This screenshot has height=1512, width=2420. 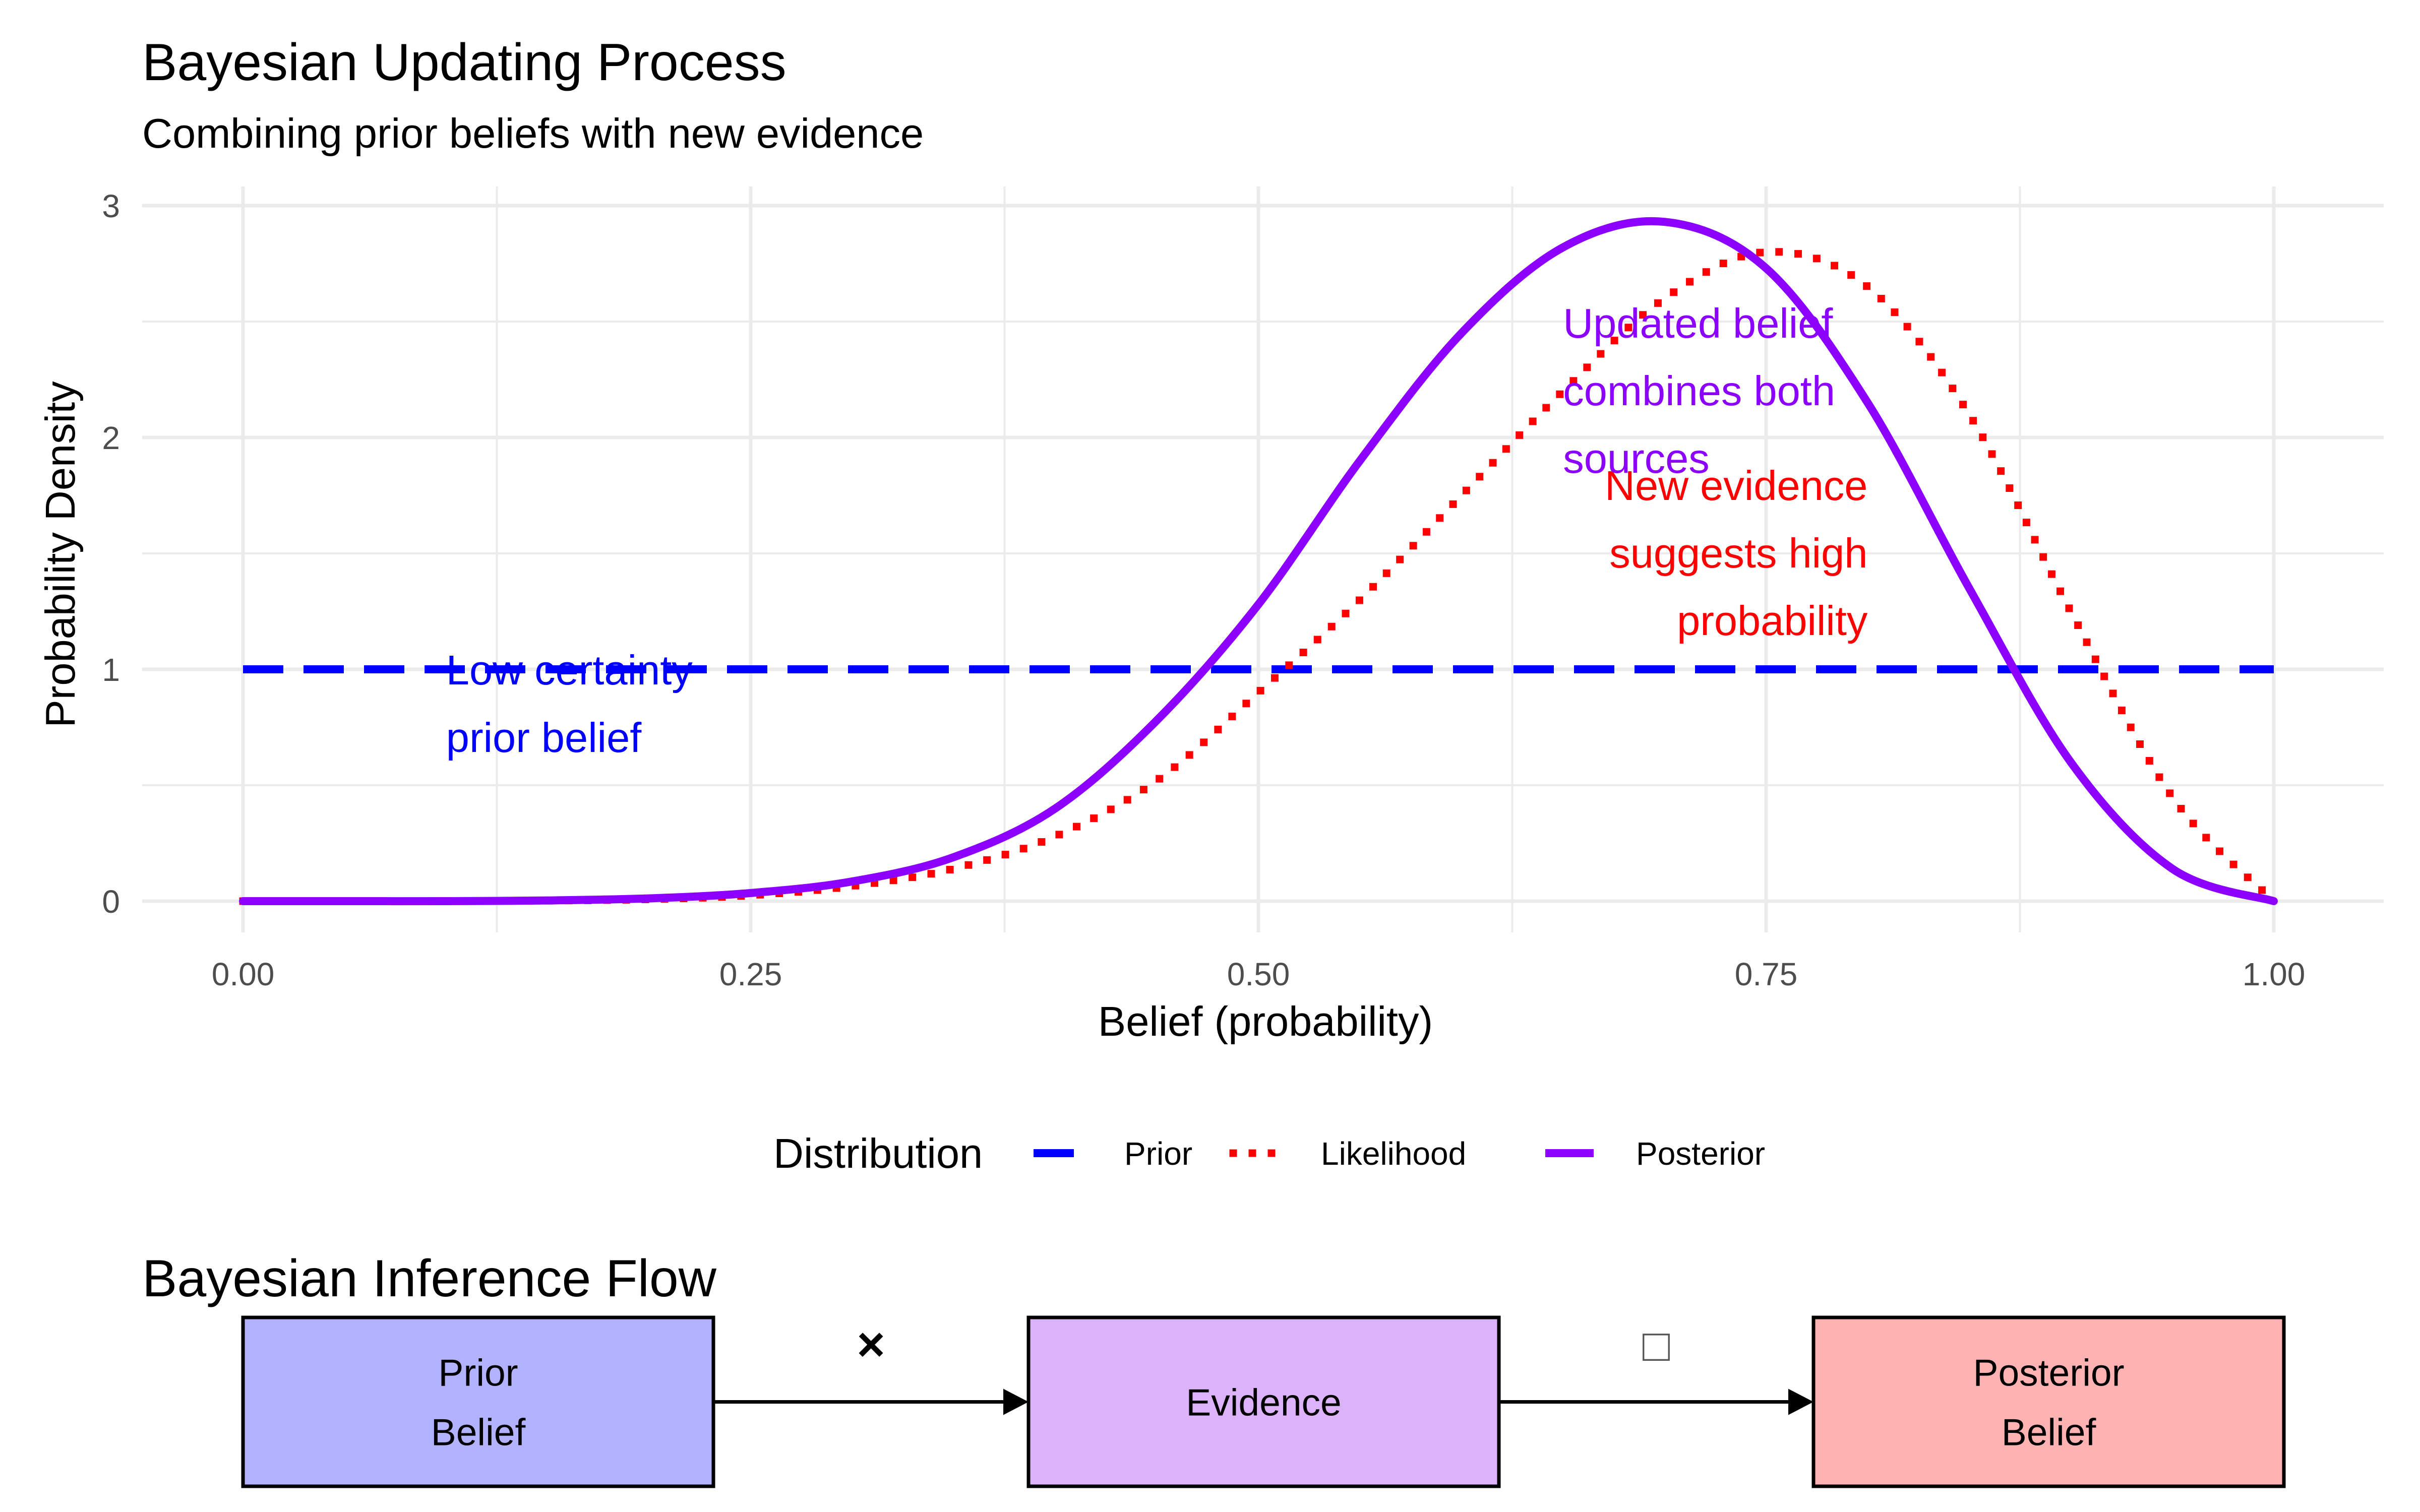 I want to click on annotation-line: sources, so click(x=1636, y=459).